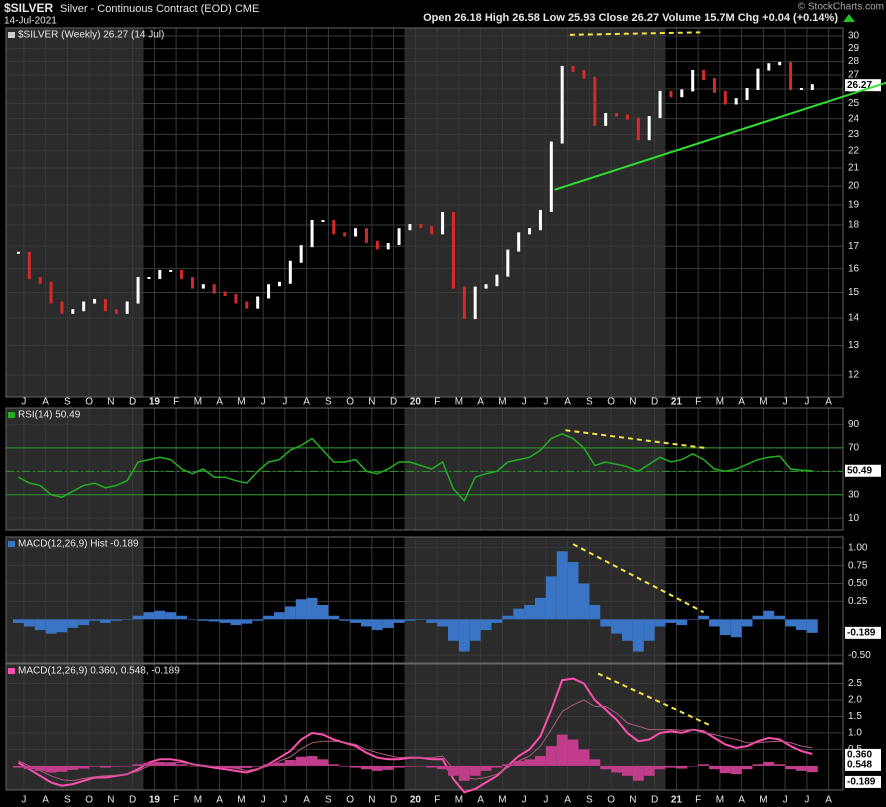  What do you see at coordinates (393, 800) in the screenshot?
I see `x-tick-label: D` at bounding box center [393, 800].